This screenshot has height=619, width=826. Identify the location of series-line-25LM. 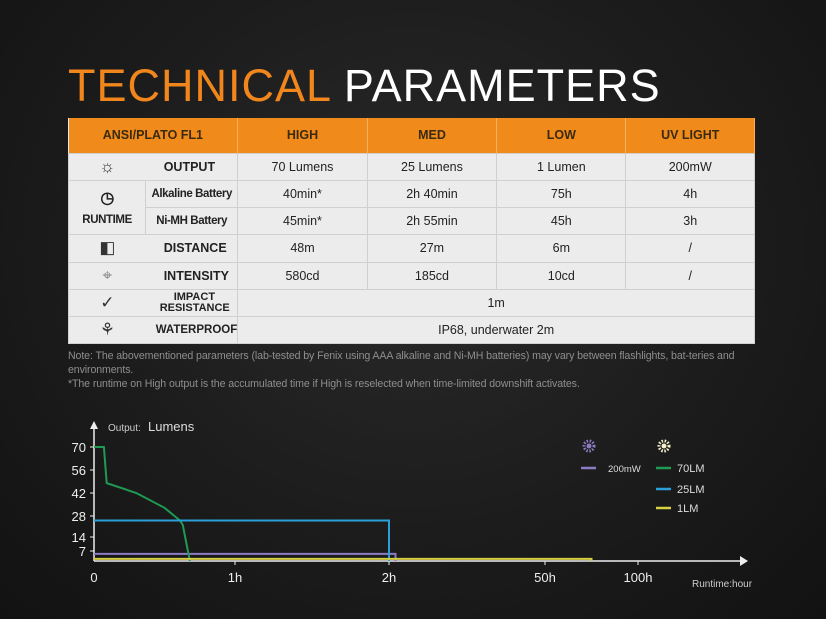
(242, 540).